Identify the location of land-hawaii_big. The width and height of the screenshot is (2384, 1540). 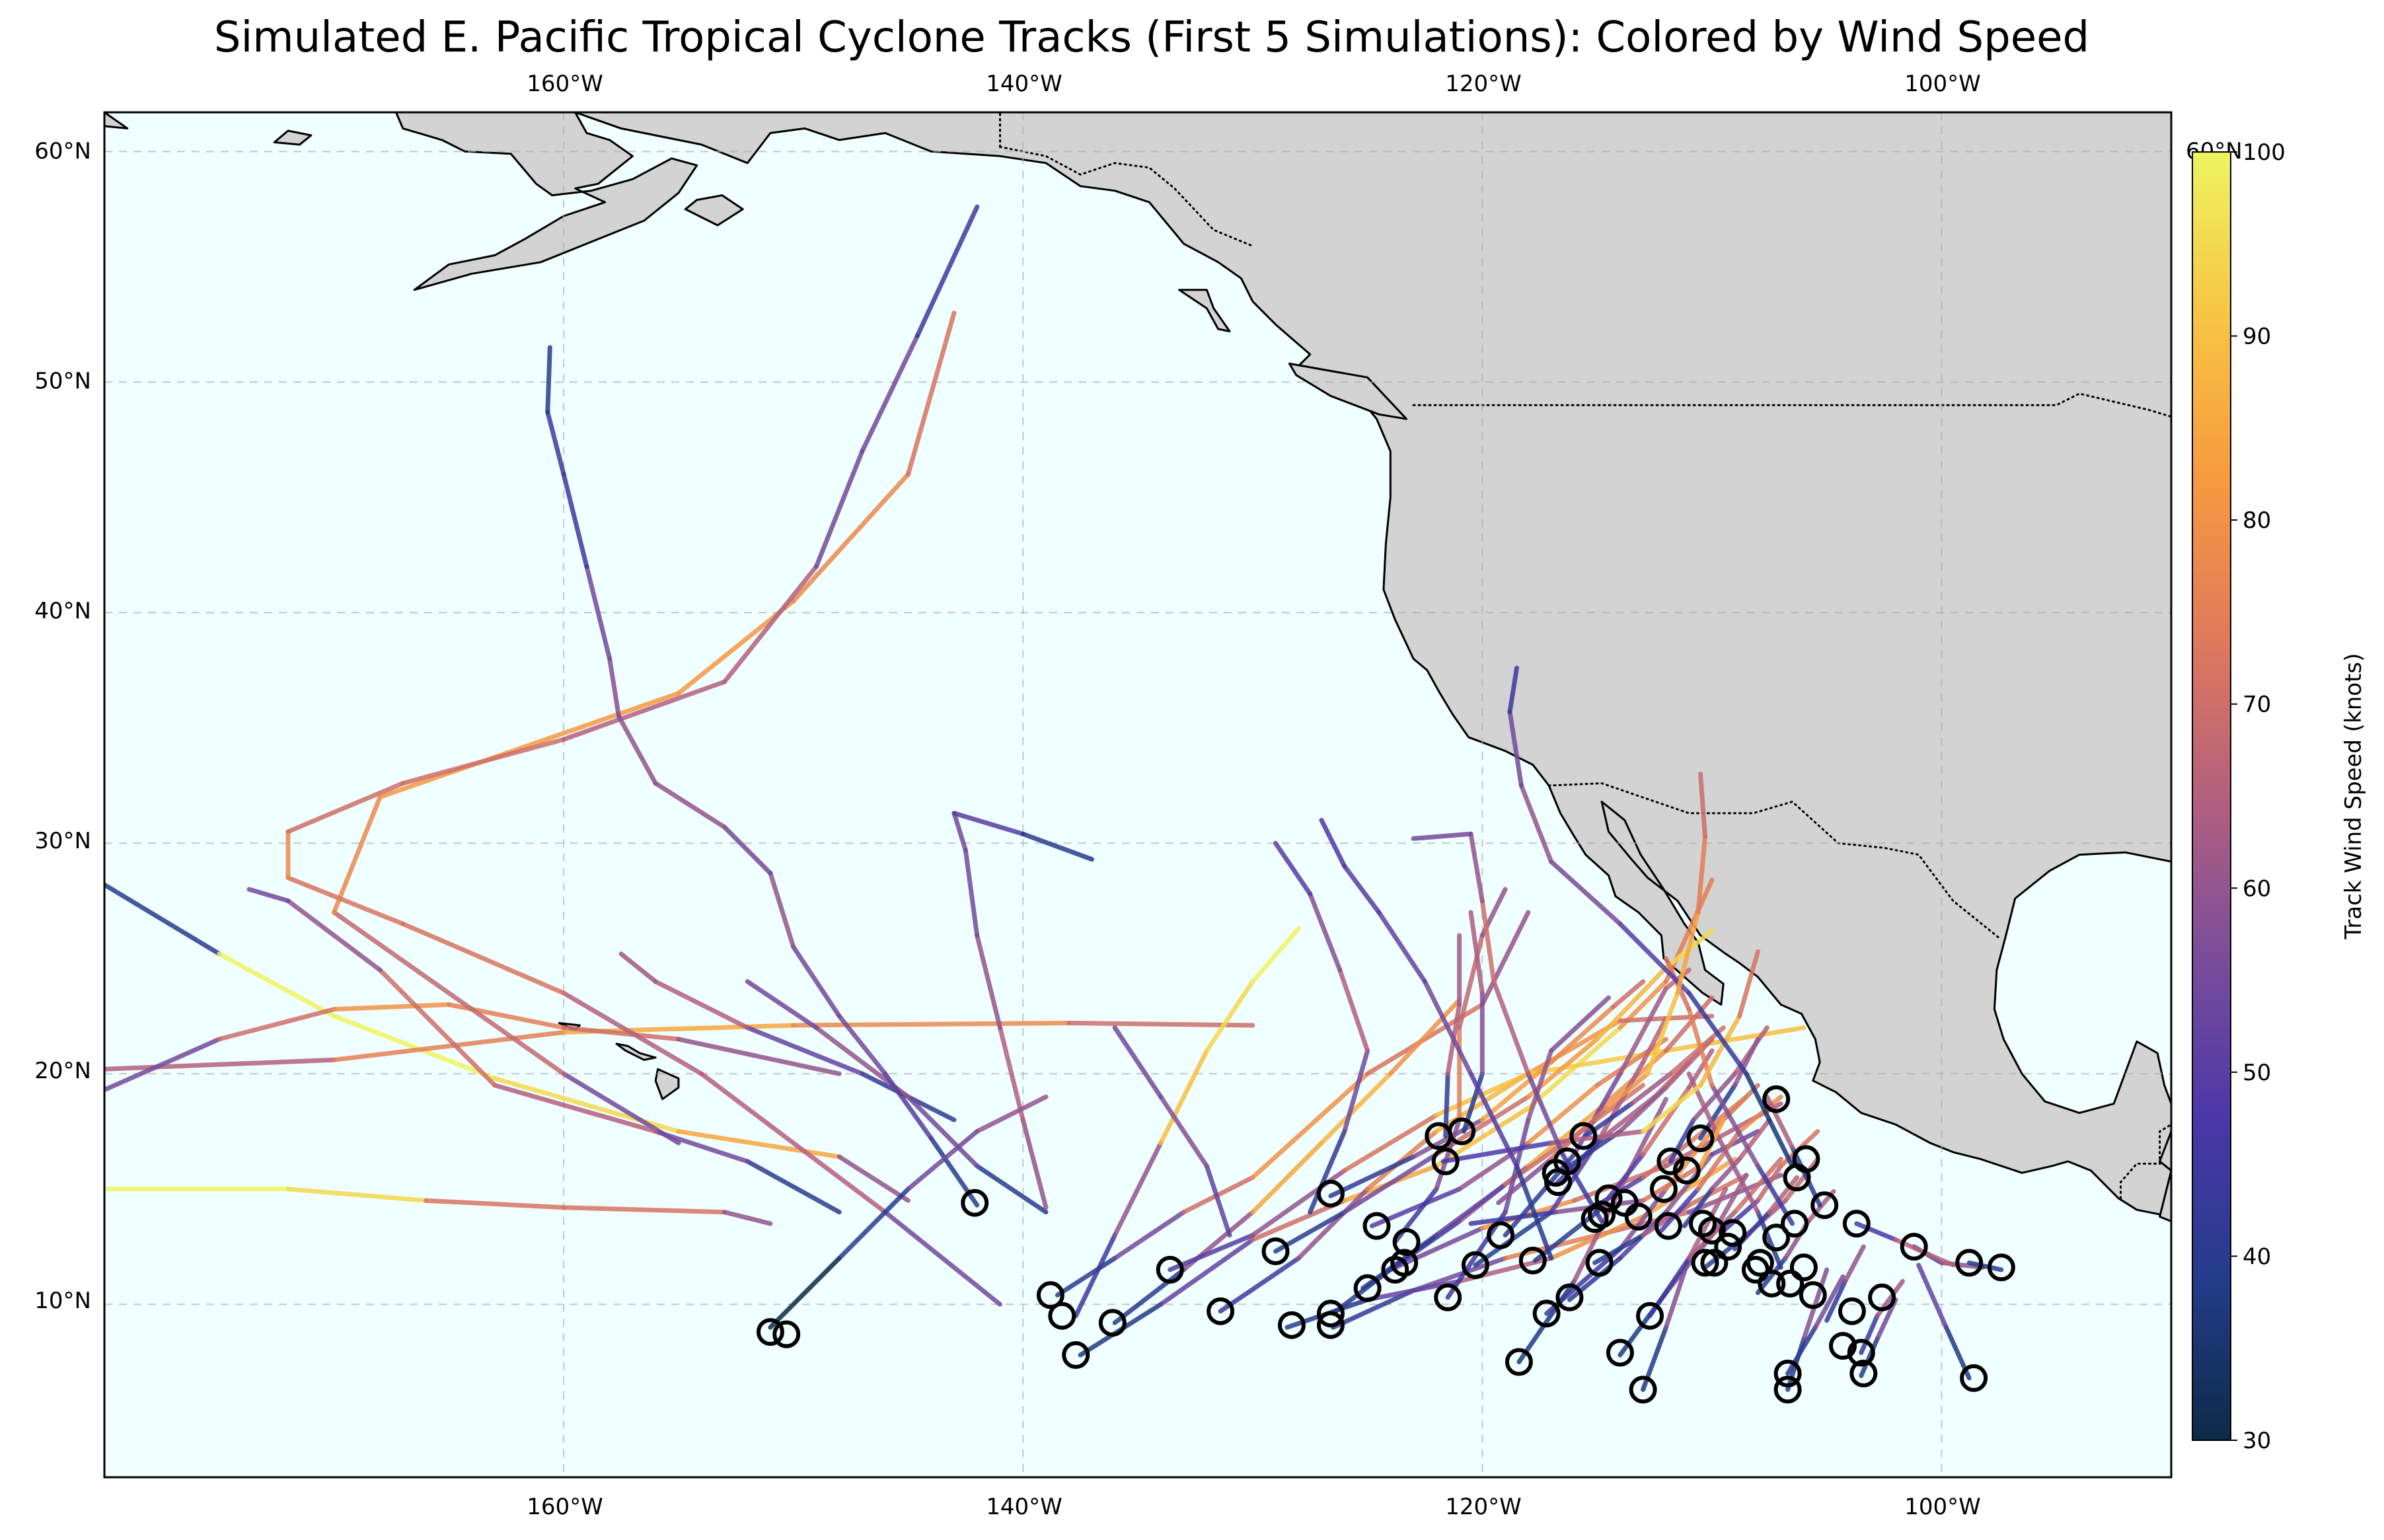
(667, 1084).